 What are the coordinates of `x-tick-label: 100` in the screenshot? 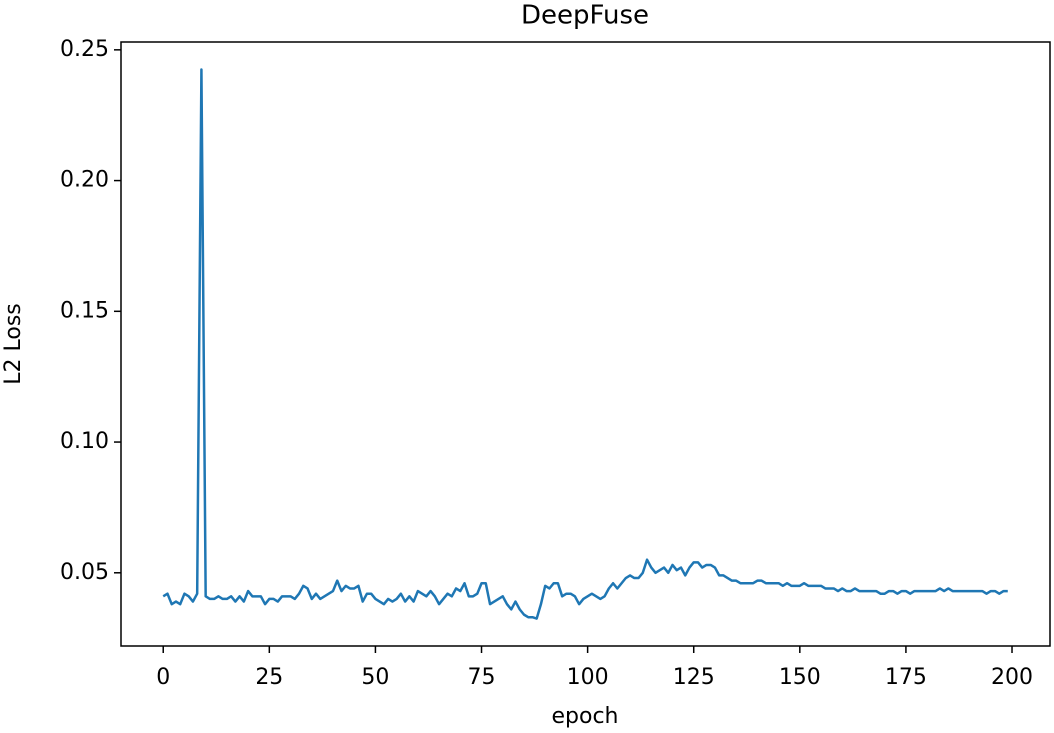 It's located at (588, 677).